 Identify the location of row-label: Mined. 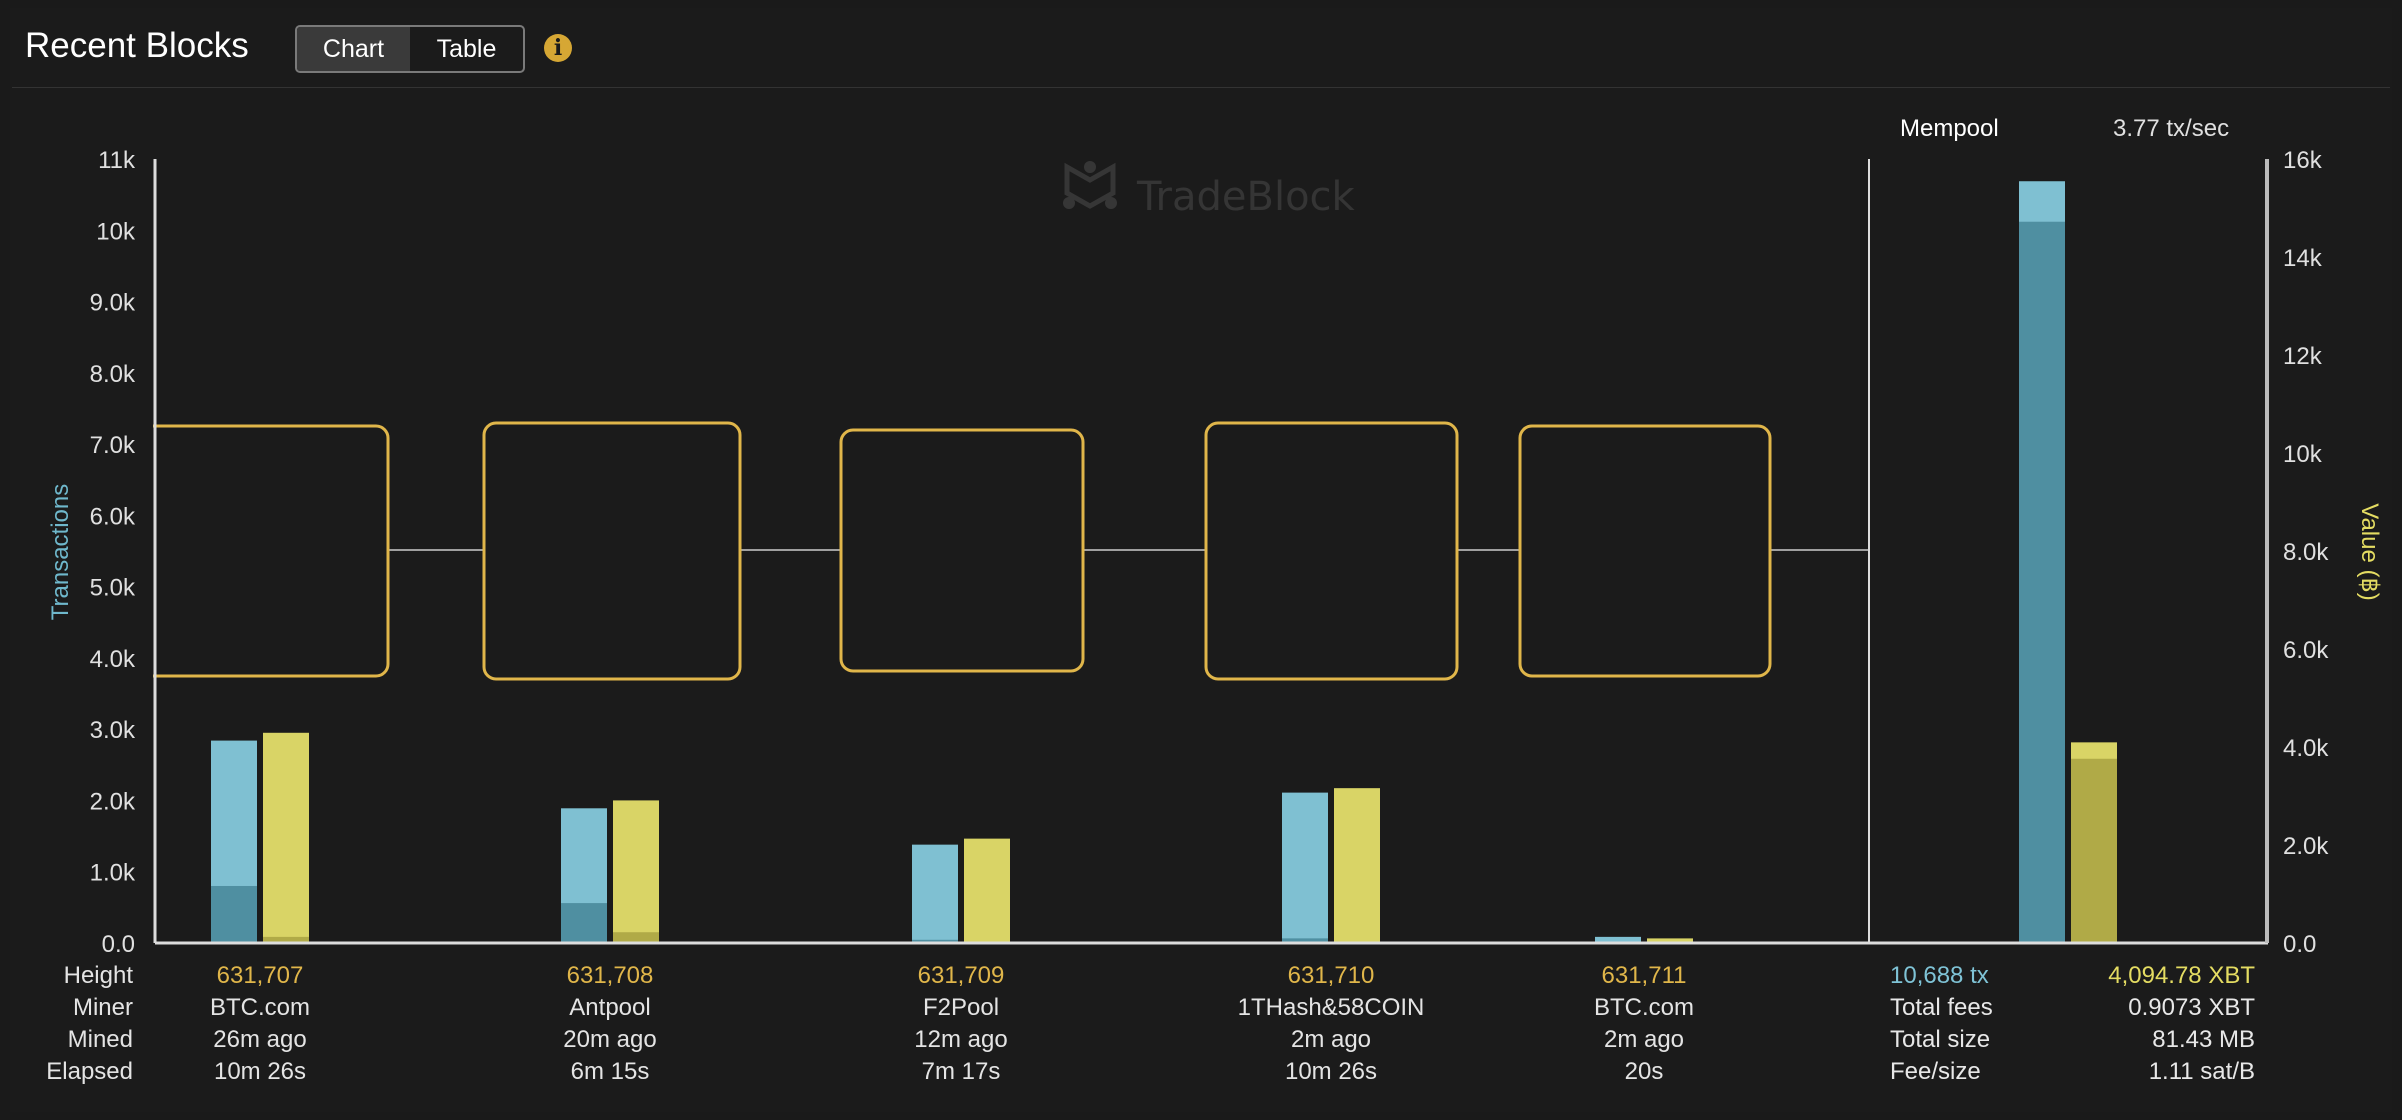
(100, 1039).